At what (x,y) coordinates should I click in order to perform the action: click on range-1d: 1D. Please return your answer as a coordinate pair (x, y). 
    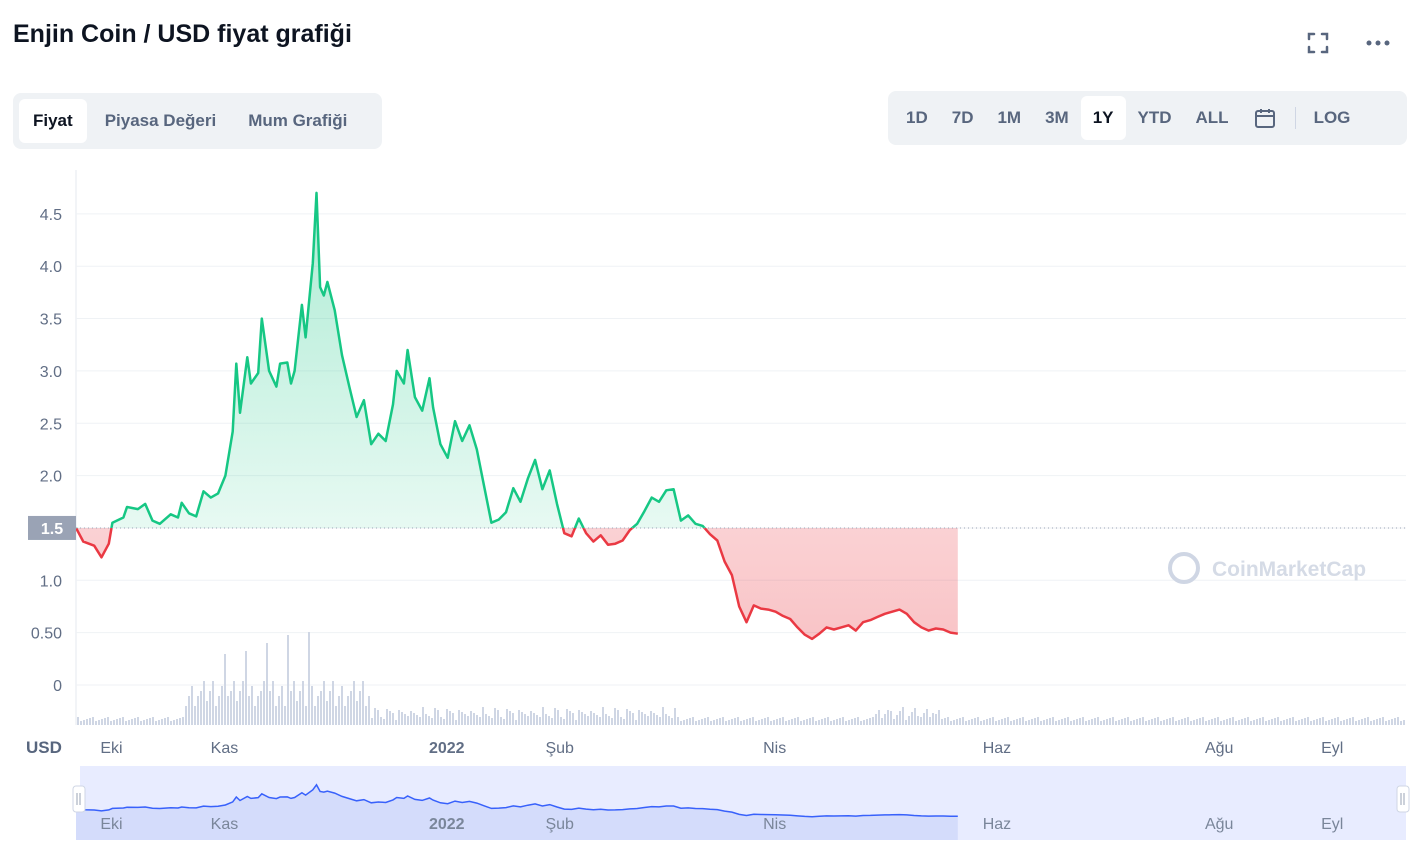
    Looking at the image, I should click on (917, 117).